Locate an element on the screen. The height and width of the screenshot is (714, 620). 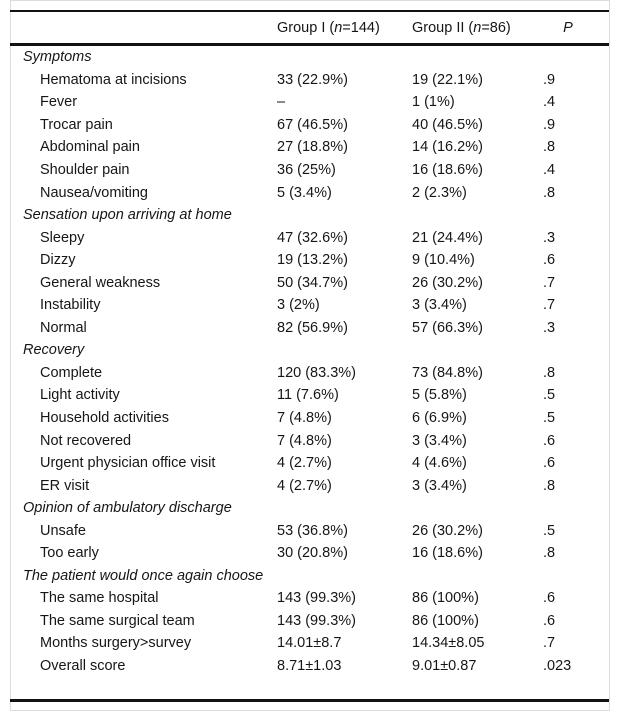
group1-value: 19 (13.2%) is located at coordinates (312, 260).